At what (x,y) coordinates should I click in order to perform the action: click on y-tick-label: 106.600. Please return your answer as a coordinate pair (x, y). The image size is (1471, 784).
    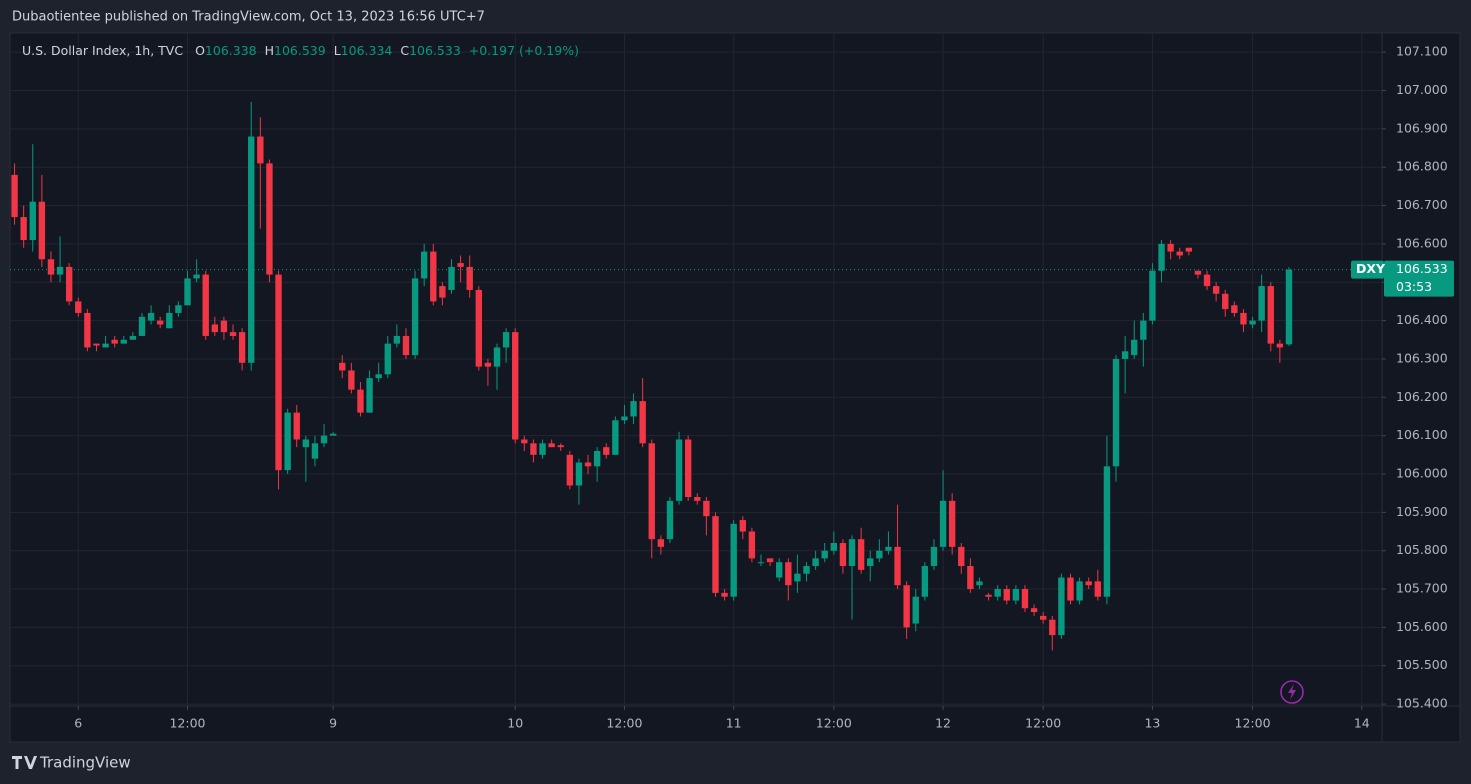
    Looking at the image, I should click on (1422, 242).